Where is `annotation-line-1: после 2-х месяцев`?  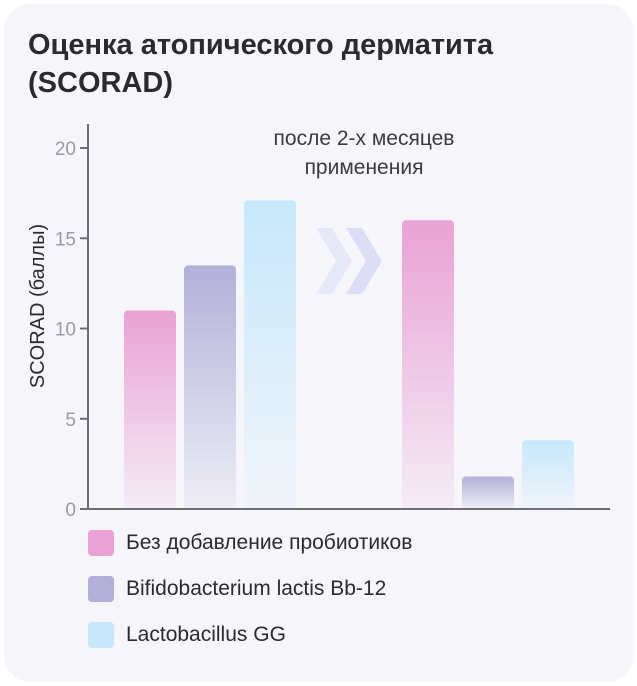 annotation-line-1: после 2-х месяцев is located at coordinates (364, 138).